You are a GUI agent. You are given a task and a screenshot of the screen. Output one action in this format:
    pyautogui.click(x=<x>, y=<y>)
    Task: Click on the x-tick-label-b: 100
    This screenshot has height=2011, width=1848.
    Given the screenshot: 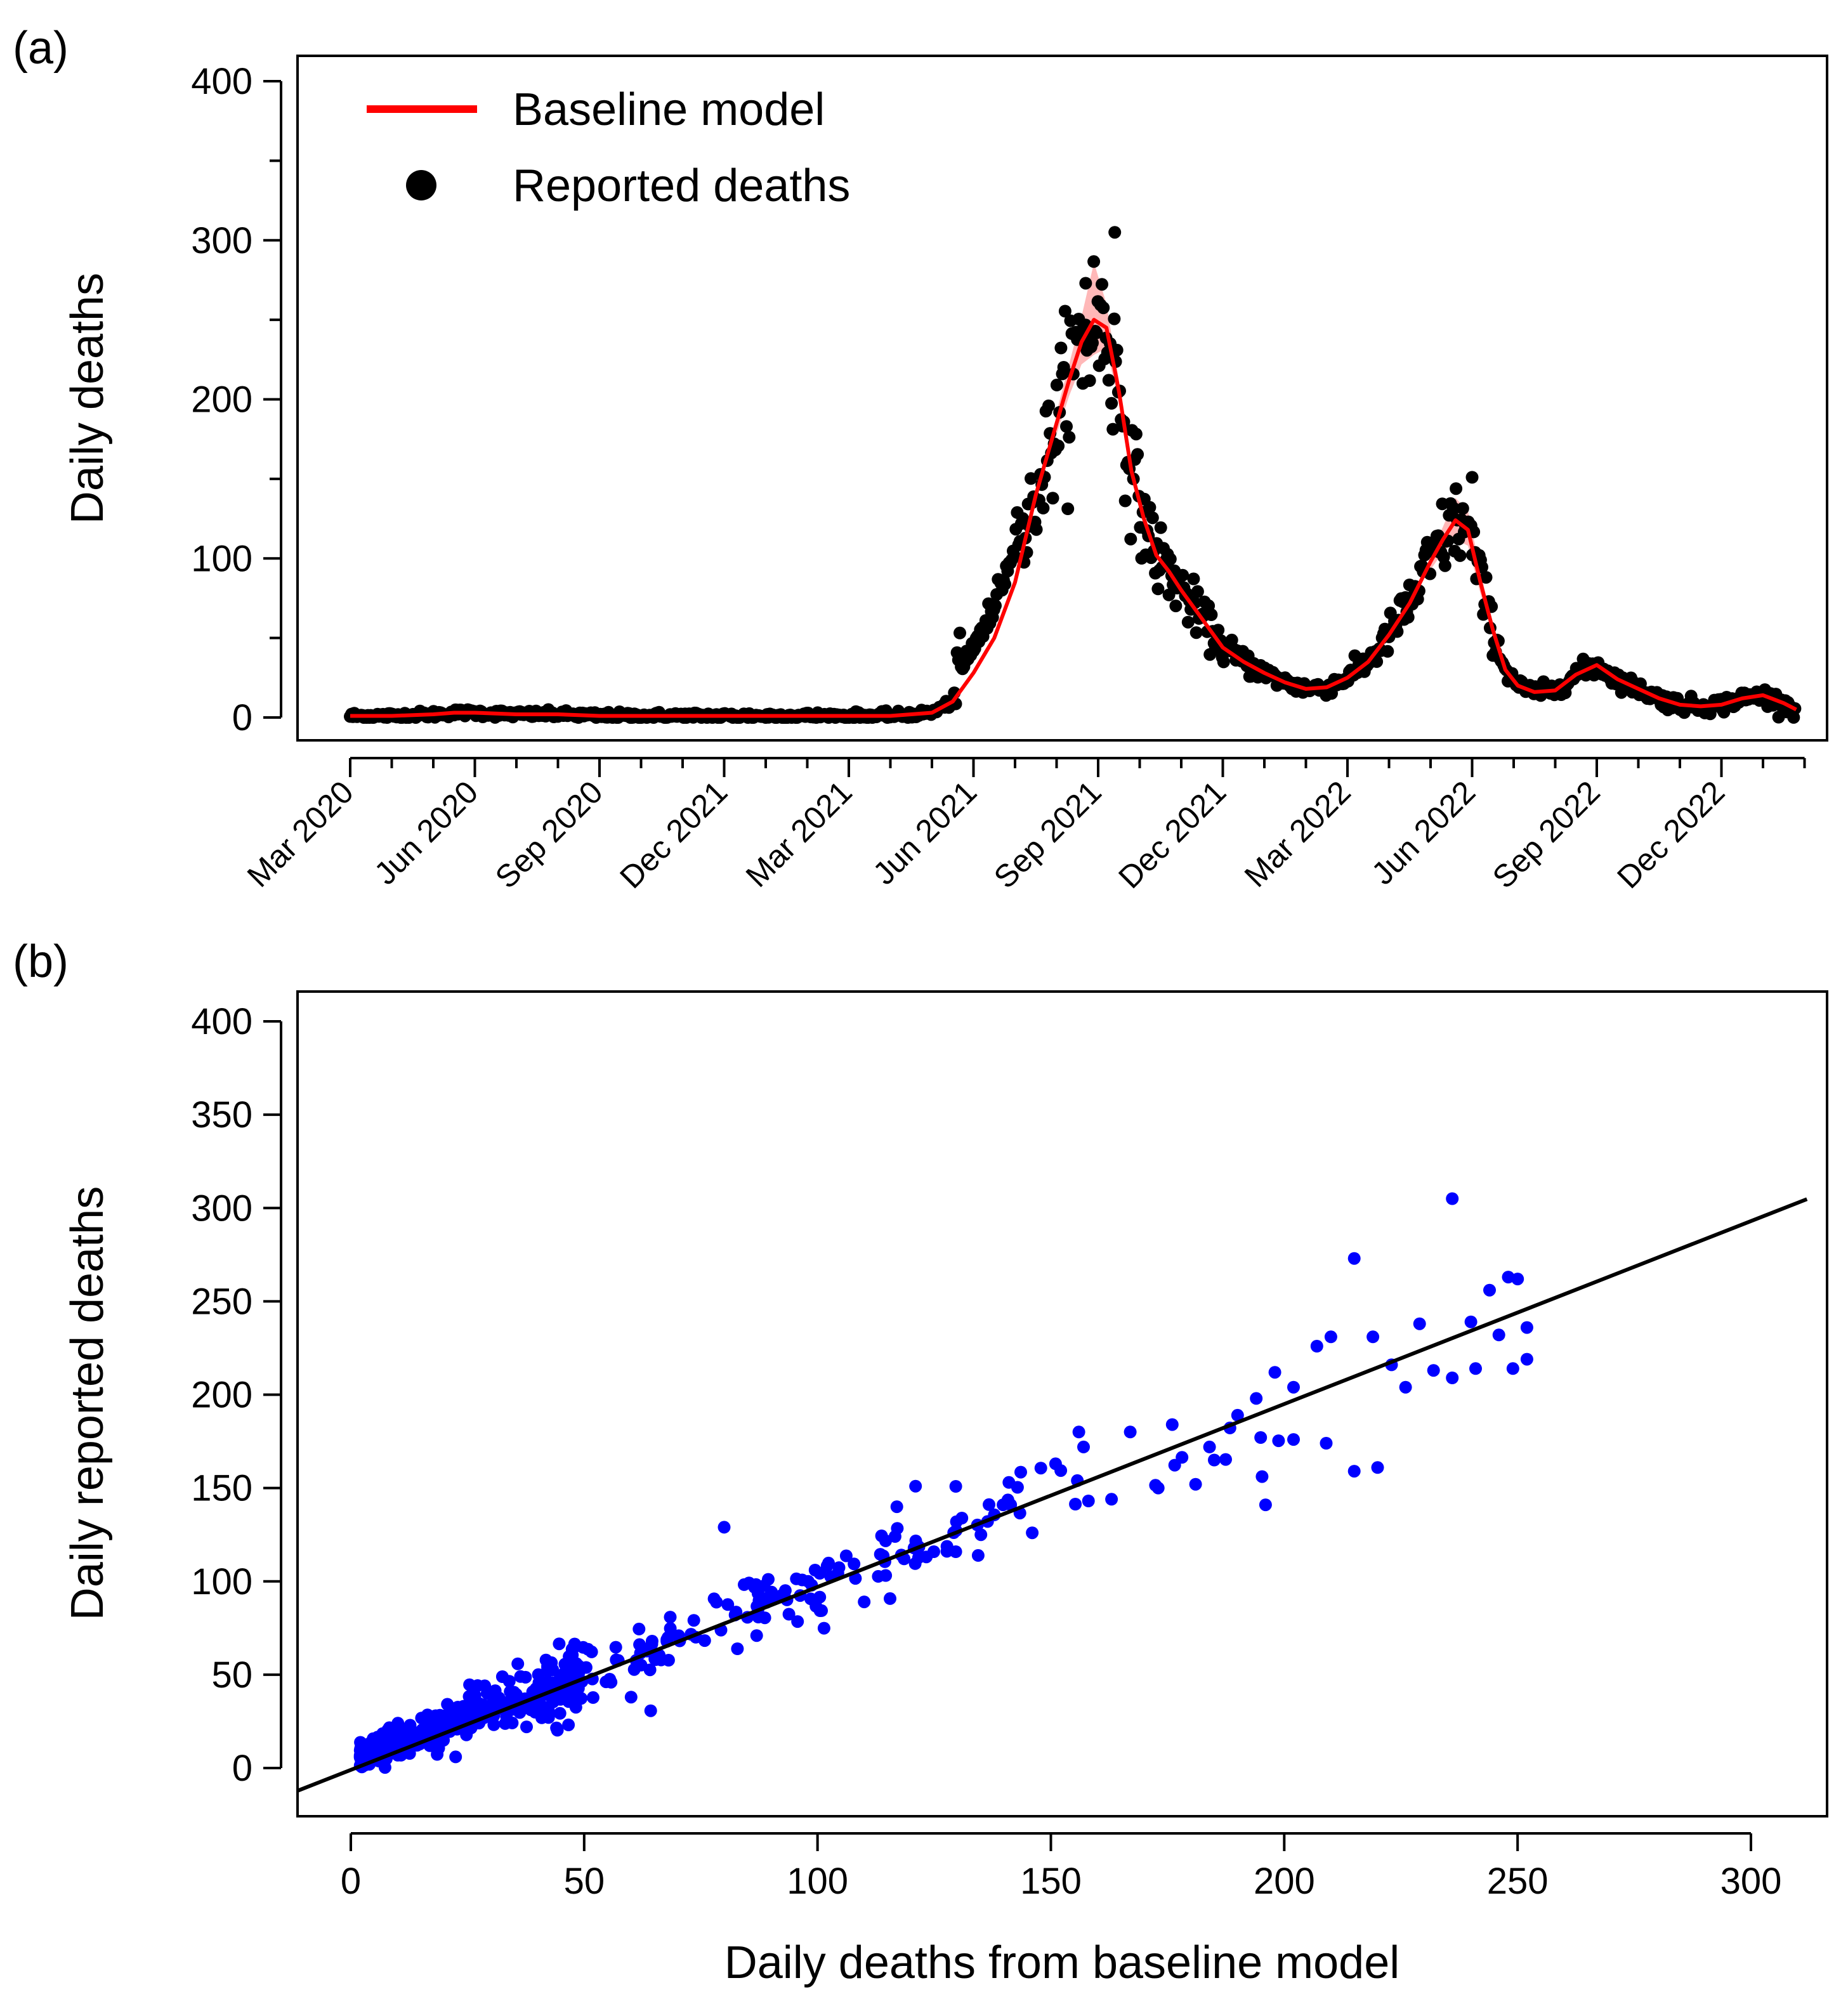 What is the action you would take?
    pyautogui.click(x=818, y=1881)
    